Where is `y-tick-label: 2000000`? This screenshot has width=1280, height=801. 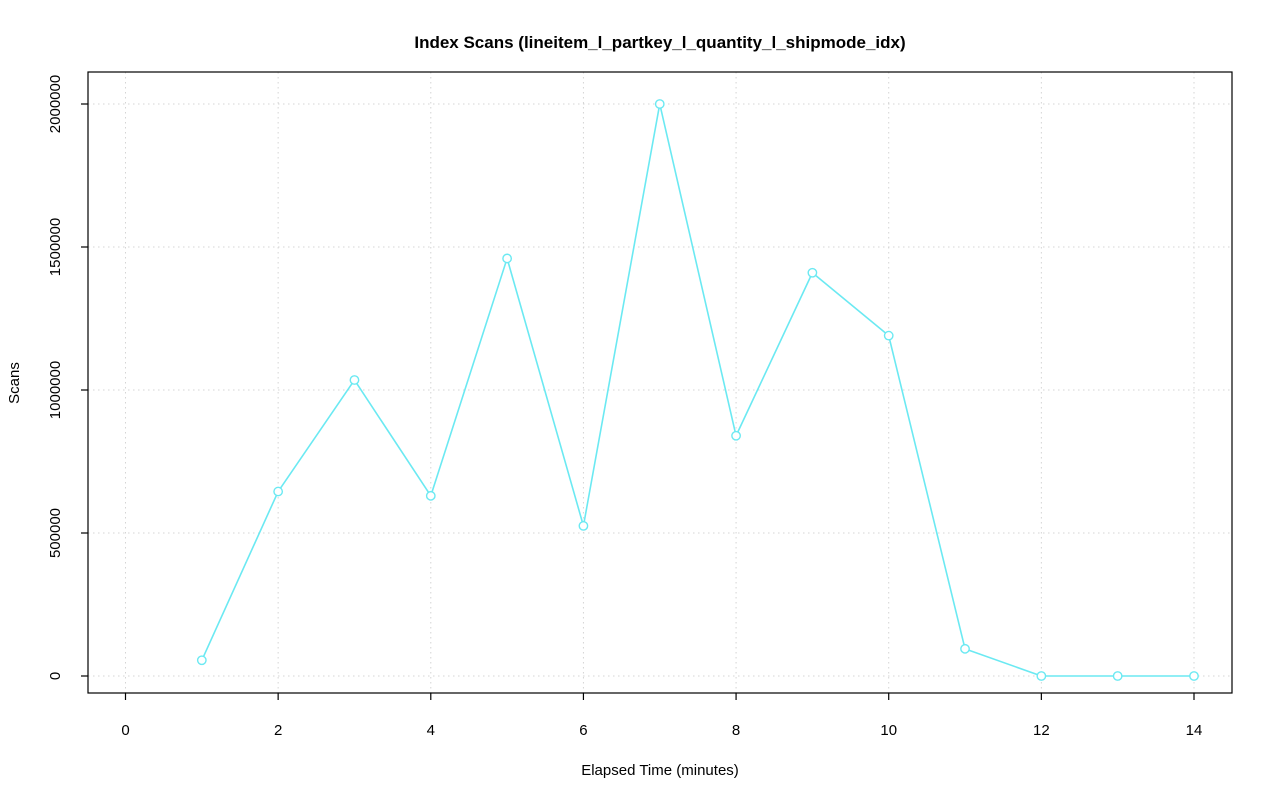 y-tick-label: 2000000 is located at coordinates (55, 104).